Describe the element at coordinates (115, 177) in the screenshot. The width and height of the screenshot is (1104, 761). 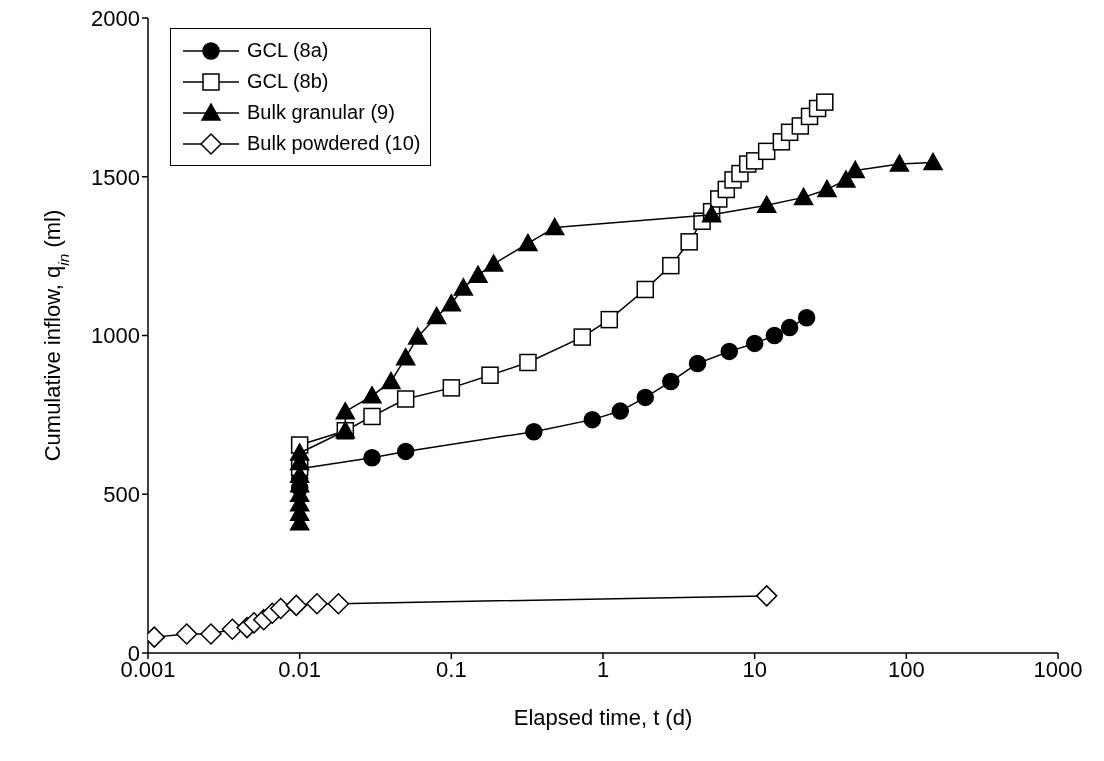
I see `y-tick-label: 1500` at that location.